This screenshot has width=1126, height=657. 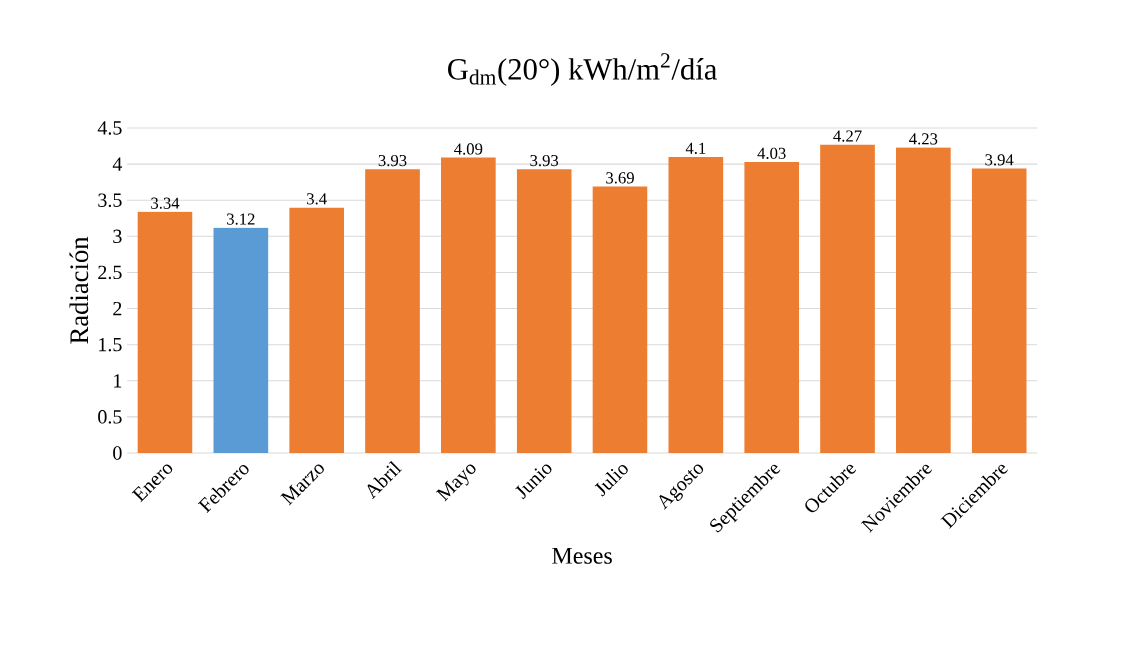 I want to click on x-tick-label: Julio, so click(x=611, y=480).